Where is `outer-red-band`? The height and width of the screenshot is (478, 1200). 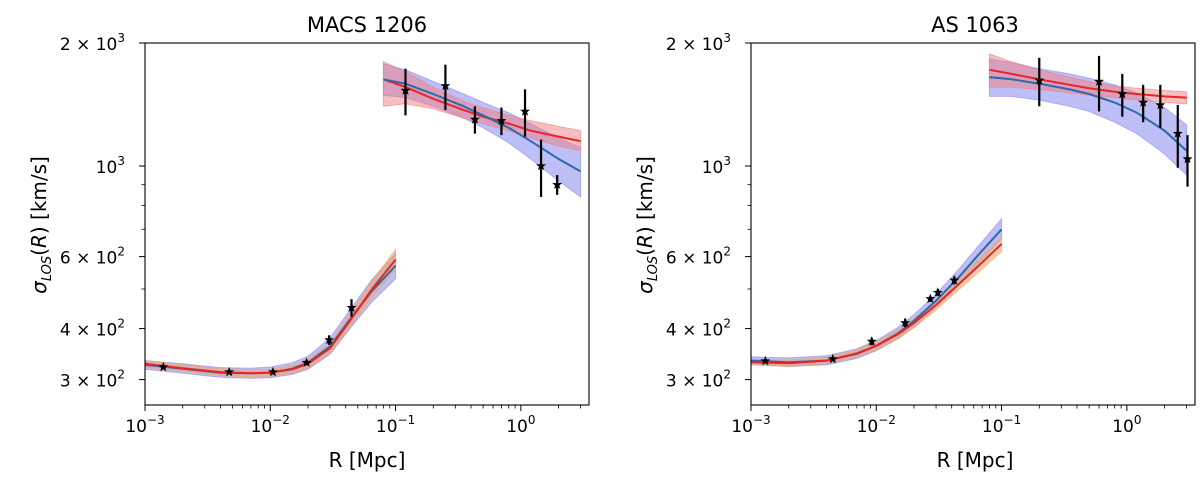 outer-red-band is located at coordinates (482, 106).